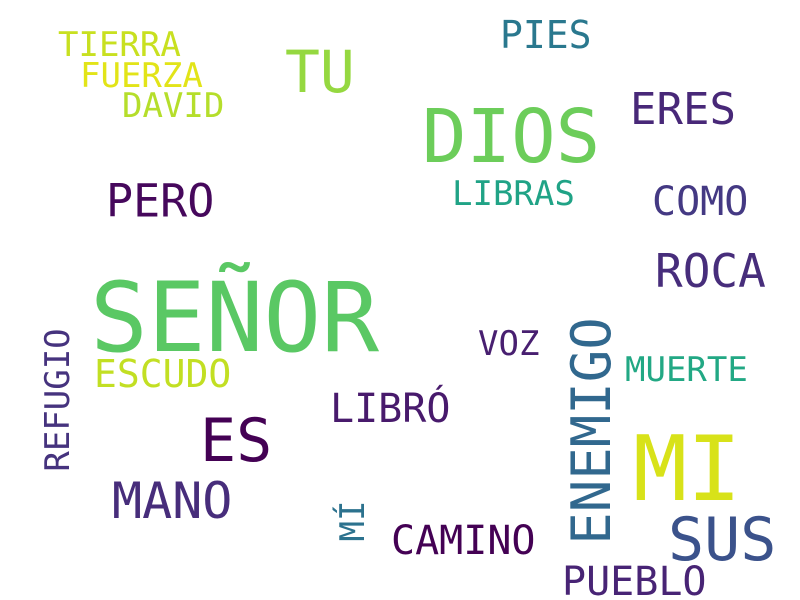 The image size is (800, 600). What do you see at coordinates (513, 194) in the screenshot?
I see `word-libras: LIBRAS` at bounding box center [513, 194].